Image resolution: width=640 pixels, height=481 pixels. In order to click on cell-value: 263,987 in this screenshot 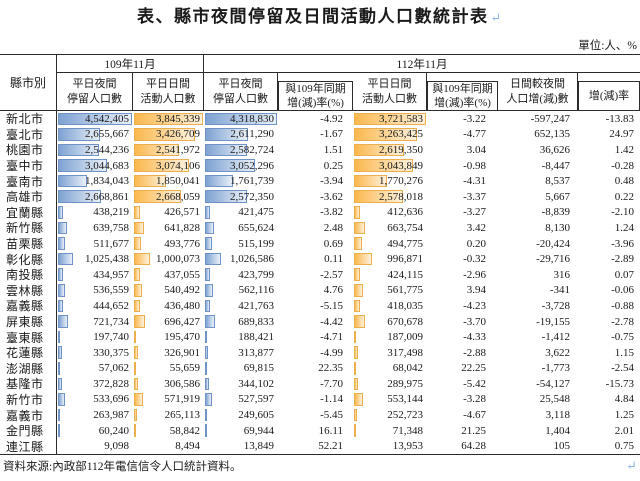, I will do `click(111, 415)`.